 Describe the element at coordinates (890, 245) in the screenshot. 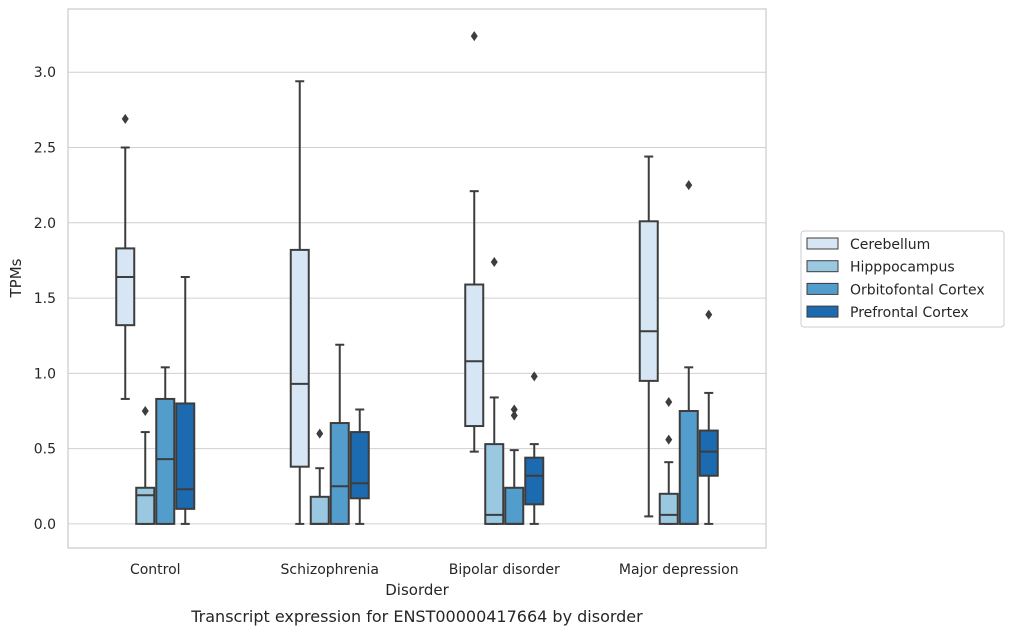

I see `legend-label: Cerebellum` at that location.